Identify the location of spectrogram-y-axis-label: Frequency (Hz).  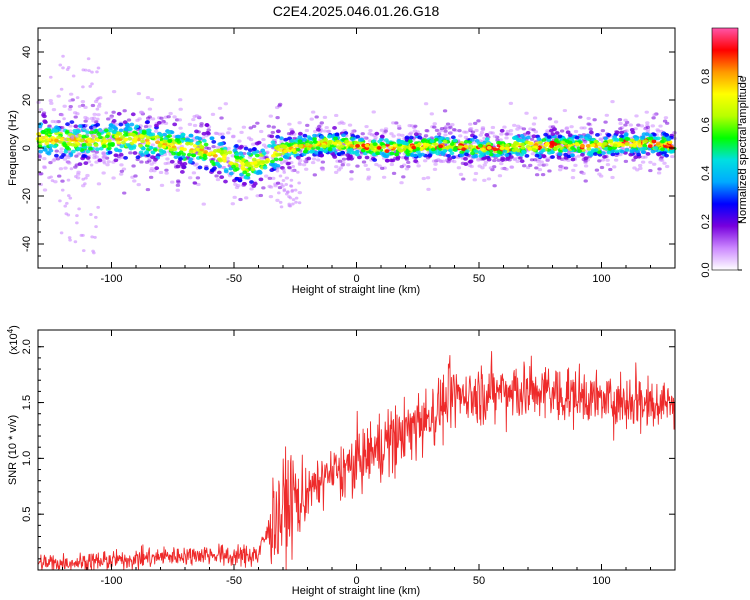
(13, 148).